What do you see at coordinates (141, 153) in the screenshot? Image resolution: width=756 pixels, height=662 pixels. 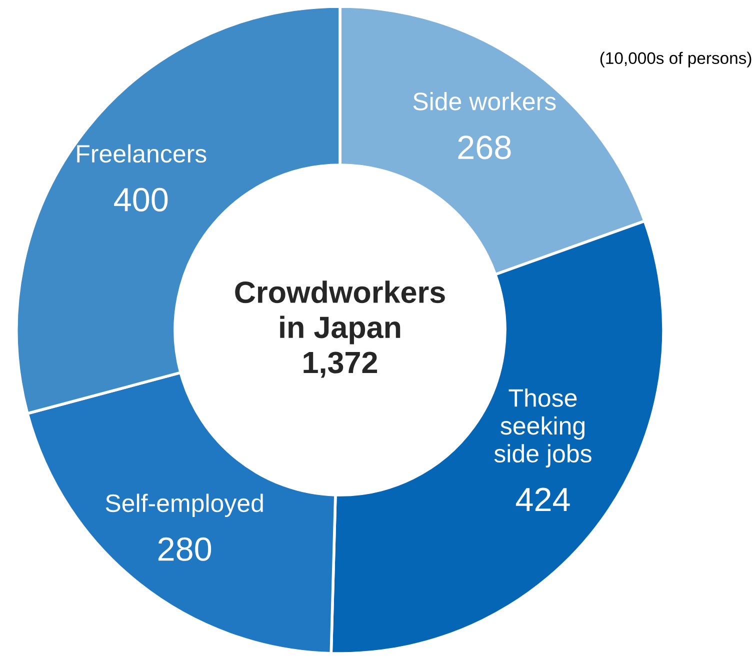 I see `slice-label: Freelancers` at bounding box center [141, 153].